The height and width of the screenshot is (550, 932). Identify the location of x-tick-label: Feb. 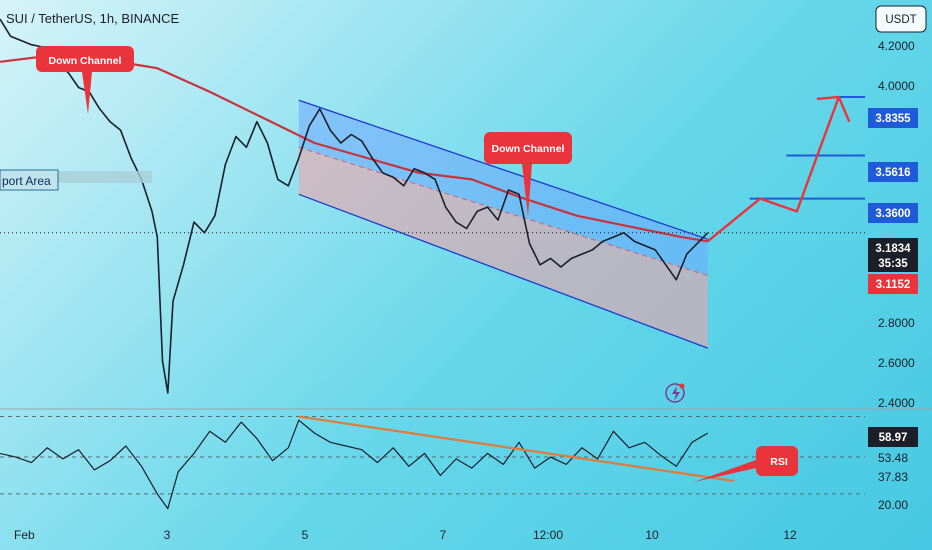
(24, 535).